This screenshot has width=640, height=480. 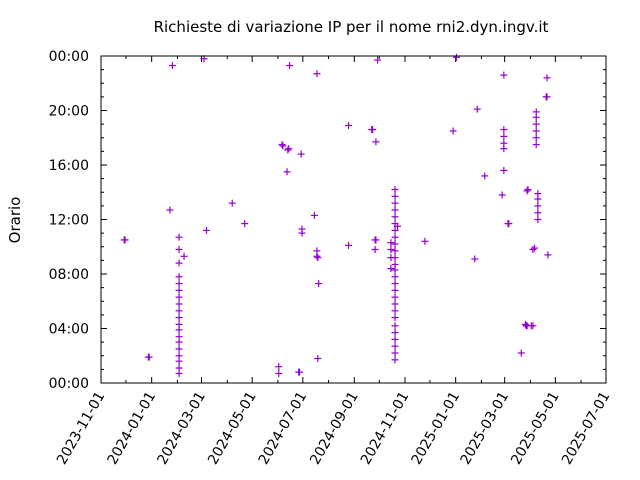 I want to click on y-tick-labels: 00:00 04:00 08:00 12:00 16:00 20:00 00:00, so click(x=69, y=220).